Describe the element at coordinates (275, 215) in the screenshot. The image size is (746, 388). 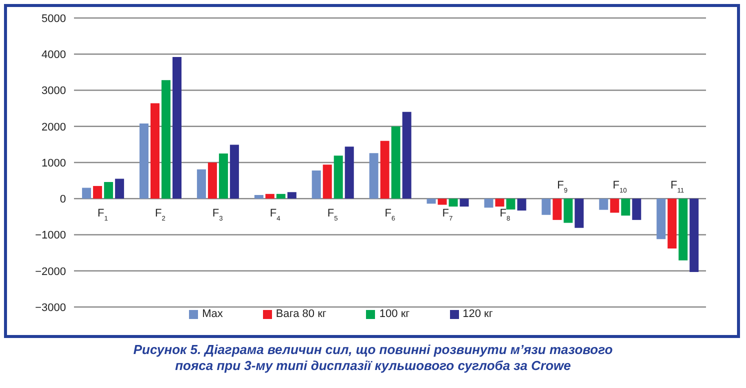
I see `x-tick-label: F$_{4}$` at that location.